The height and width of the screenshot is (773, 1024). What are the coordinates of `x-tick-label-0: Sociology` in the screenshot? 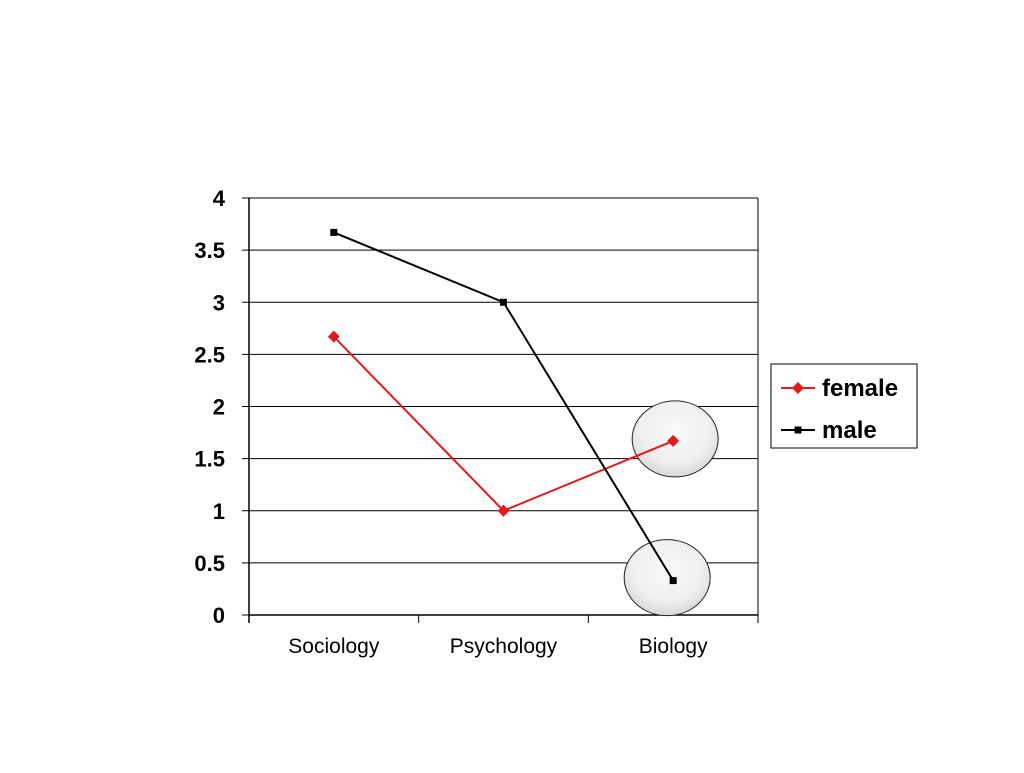 It's located at (334, 646).